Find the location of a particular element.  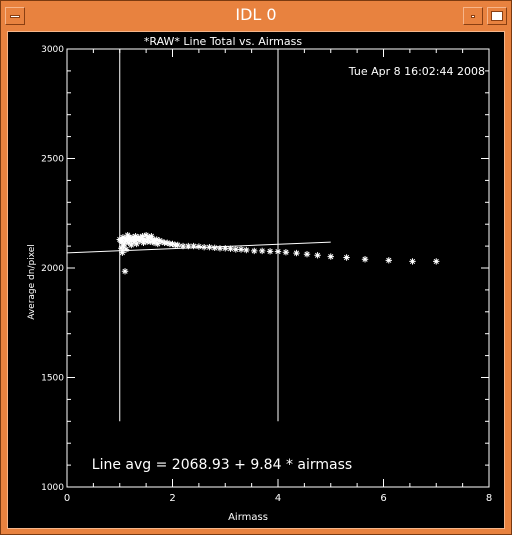

y-tick-label: 2500 is located at coordinates (52, 160).